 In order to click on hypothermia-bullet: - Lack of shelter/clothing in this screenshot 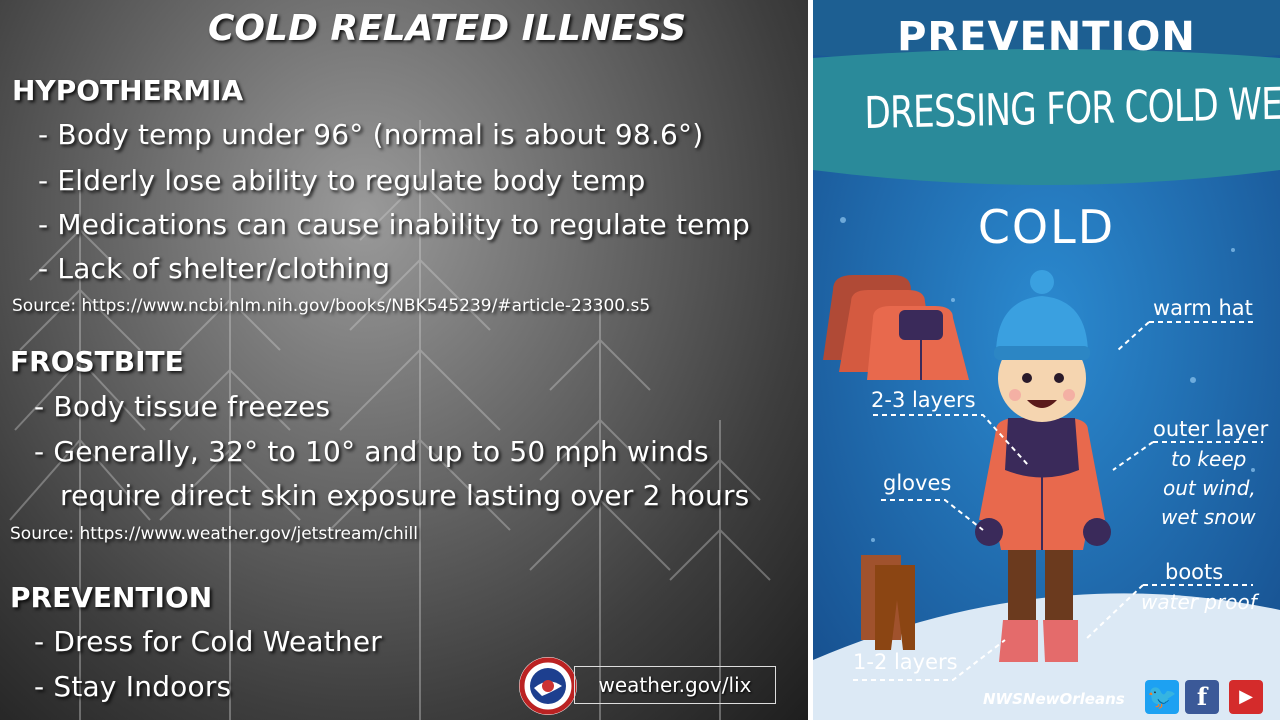, I will do `click(214, 268)`.